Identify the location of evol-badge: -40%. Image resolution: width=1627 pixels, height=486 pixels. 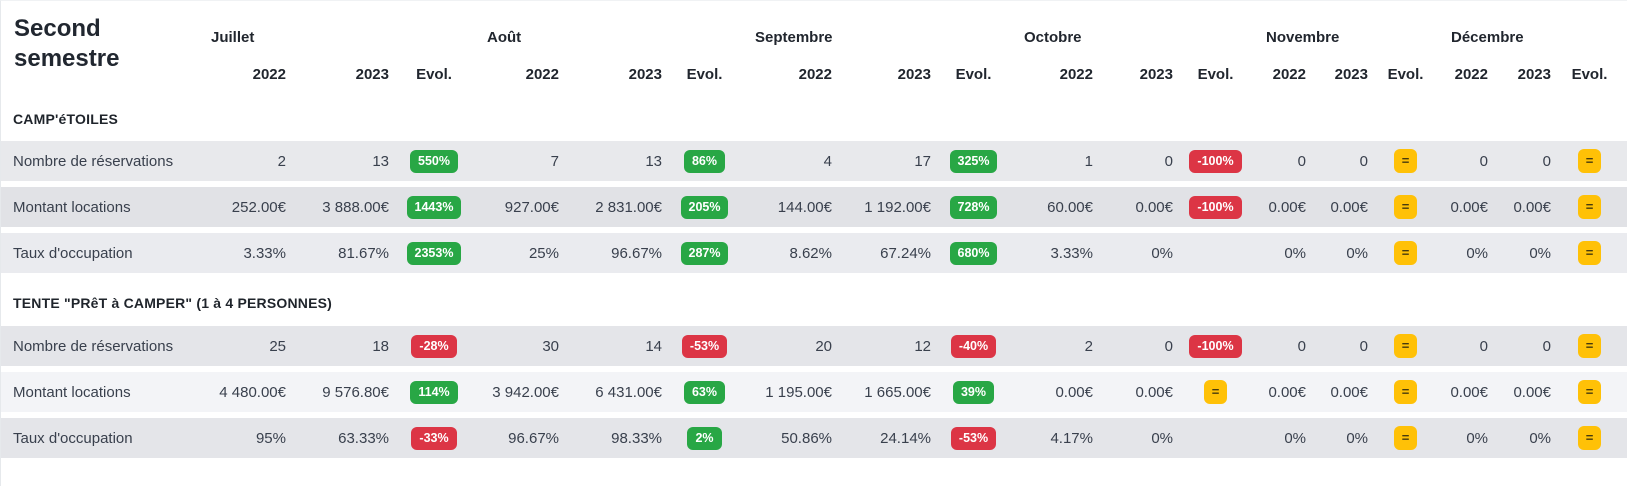
(973, 346).